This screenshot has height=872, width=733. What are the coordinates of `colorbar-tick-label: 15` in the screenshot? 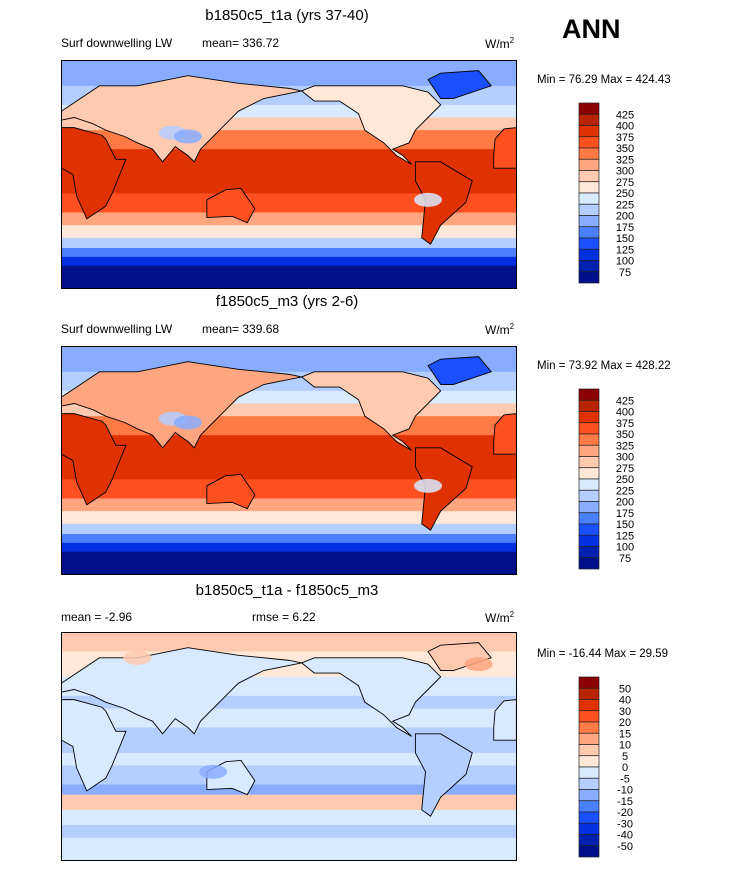 It's located at (625, 734).